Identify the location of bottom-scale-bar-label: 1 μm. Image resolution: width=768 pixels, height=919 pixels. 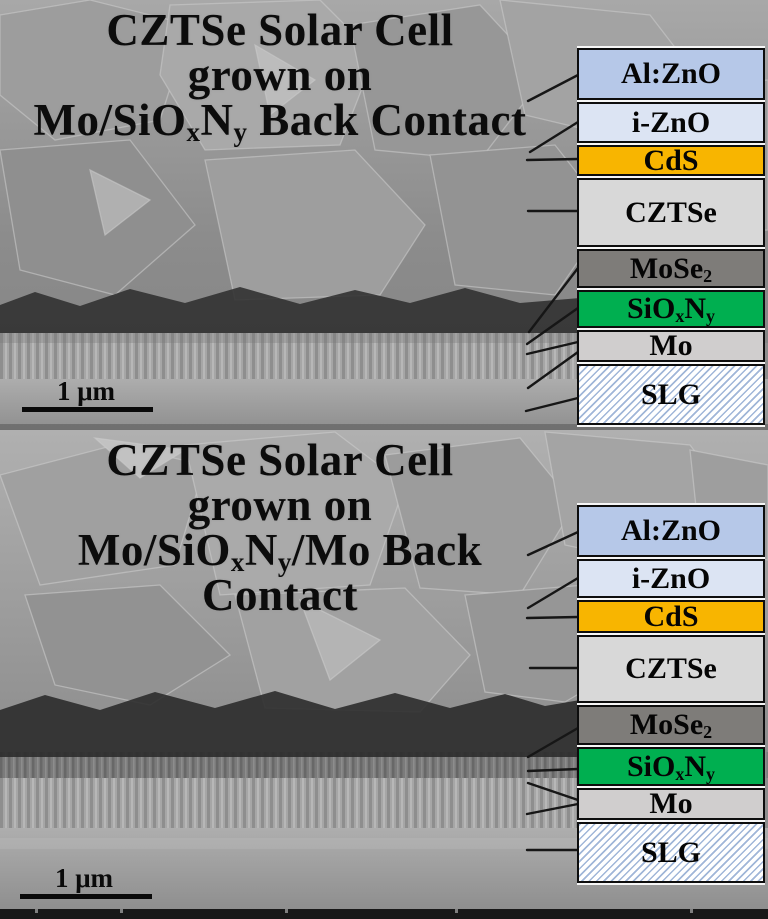
(84, 878).